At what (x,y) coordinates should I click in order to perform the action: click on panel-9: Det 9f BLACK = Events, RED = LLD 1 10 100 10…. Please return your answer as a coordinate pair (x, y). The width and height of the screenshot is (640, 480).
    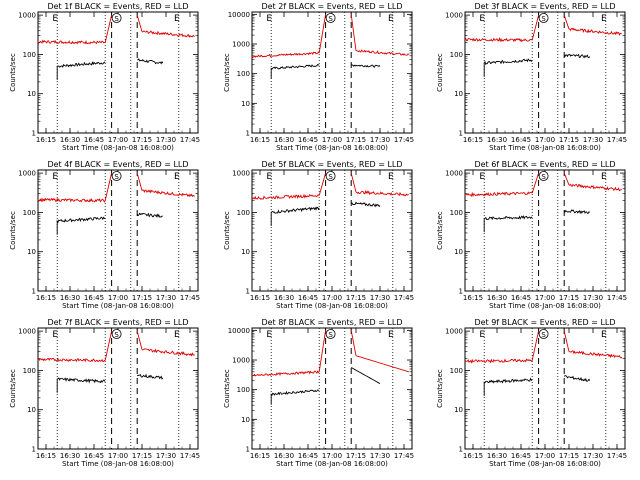
    Looking at the image, I should click on (531, 393).